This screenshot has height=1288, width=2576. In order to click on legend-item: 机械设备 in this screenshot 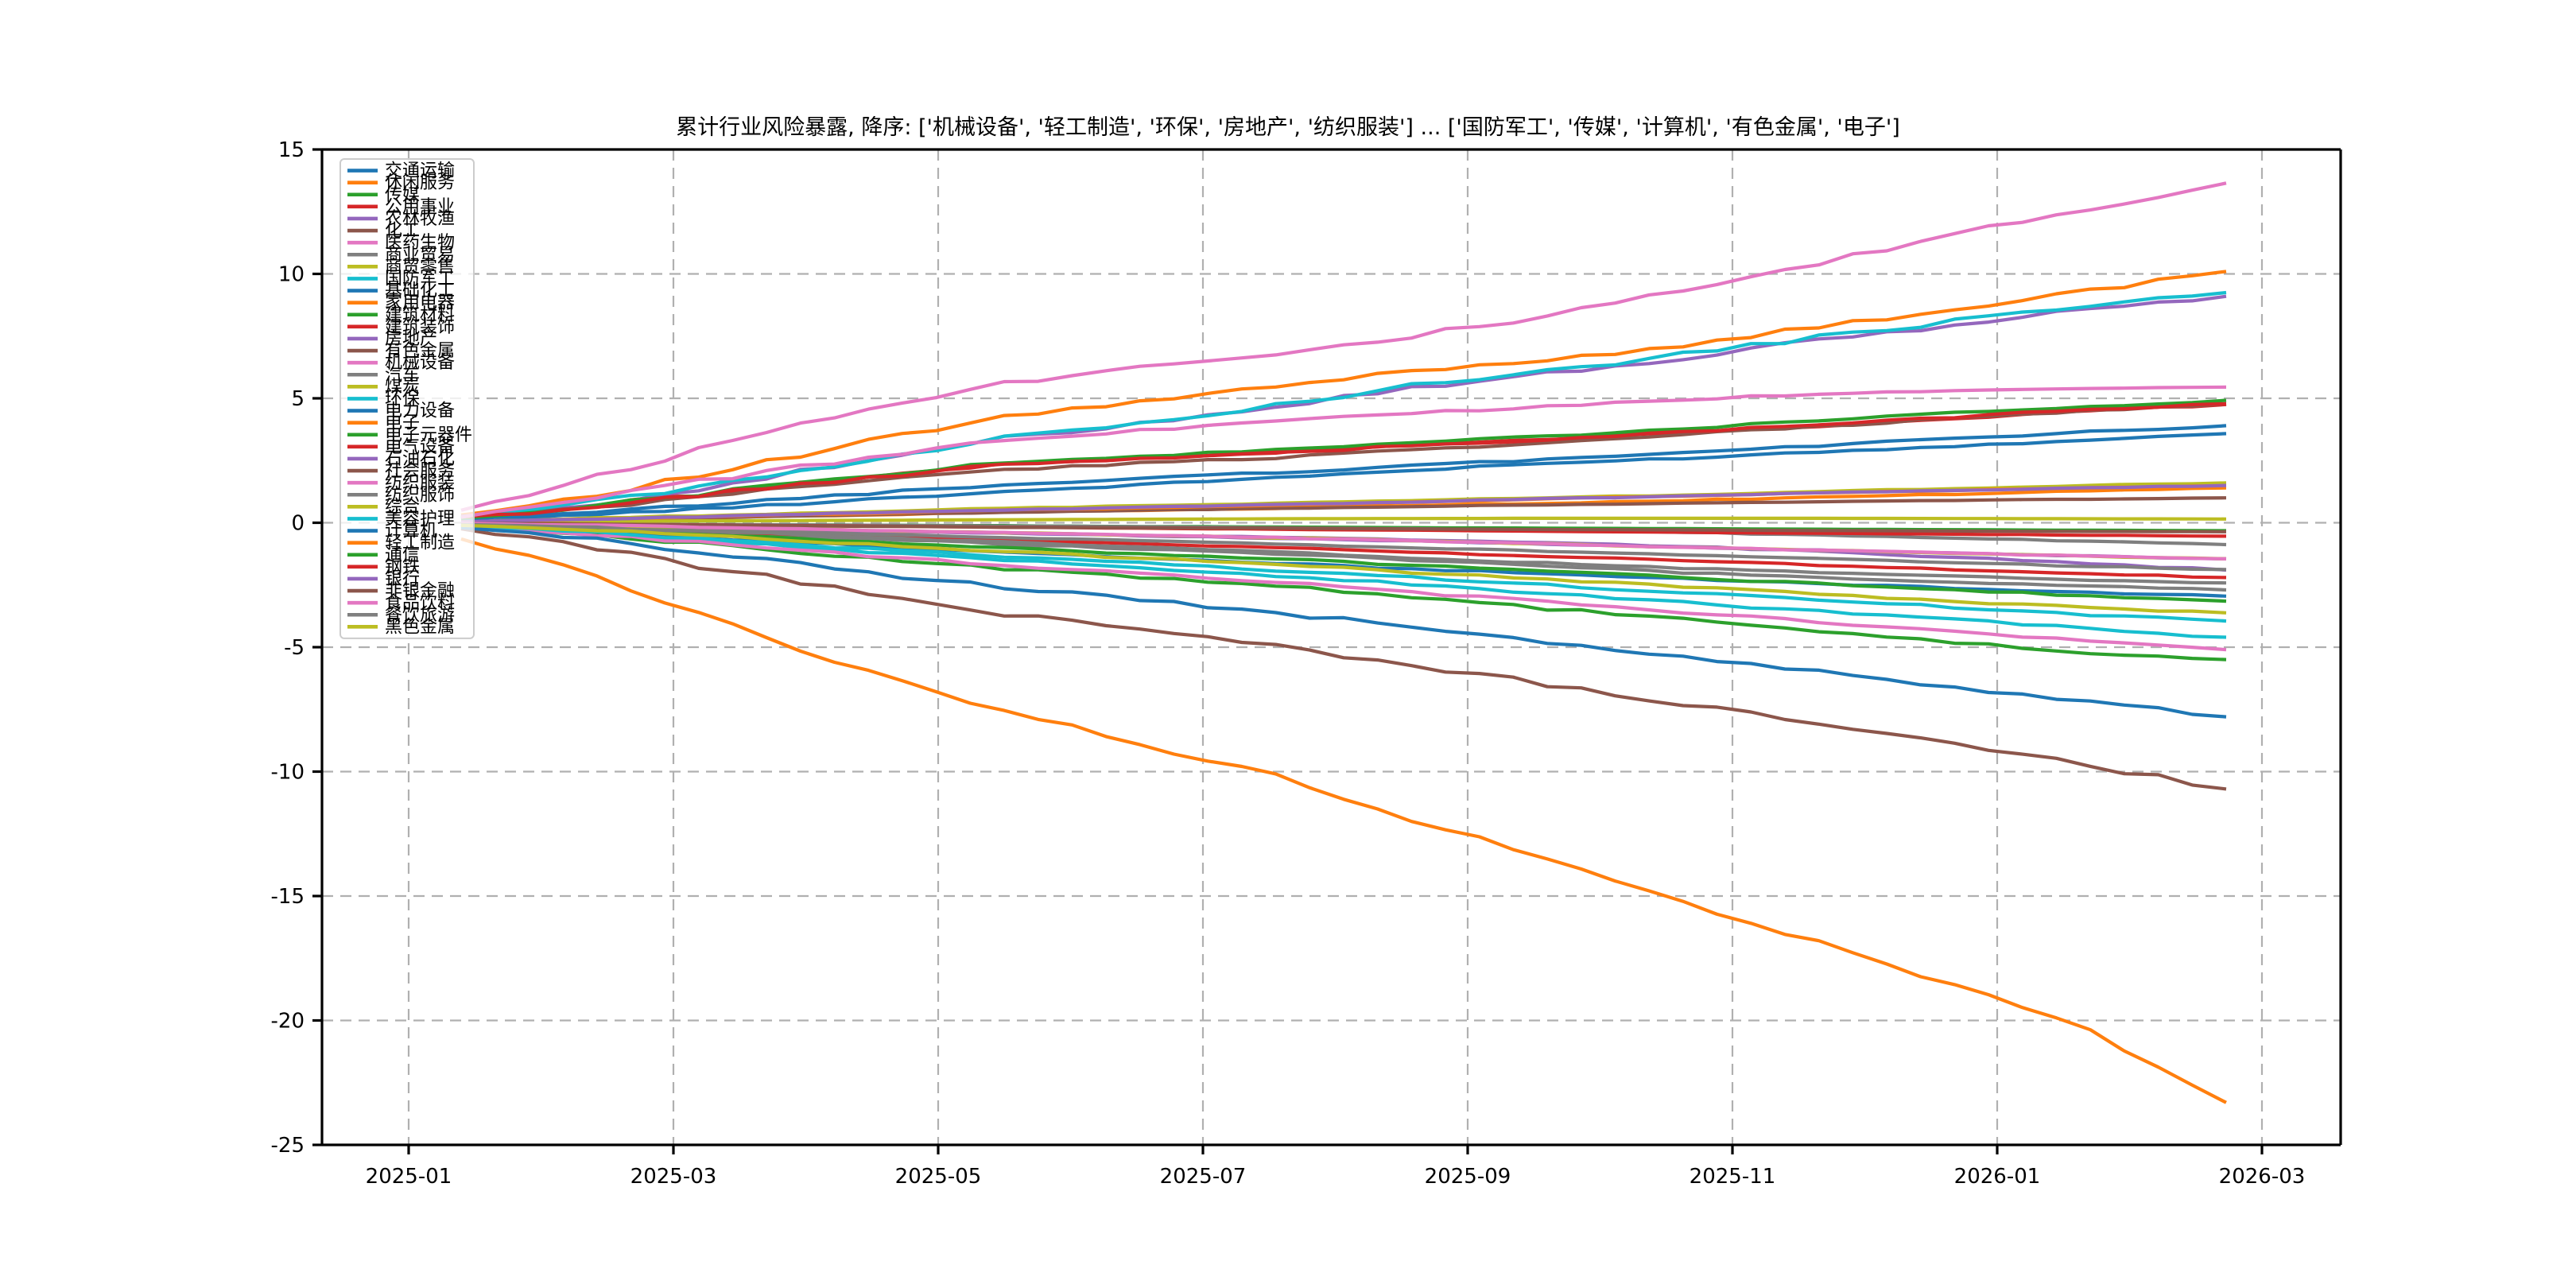, I will do `click(401, 363)`.